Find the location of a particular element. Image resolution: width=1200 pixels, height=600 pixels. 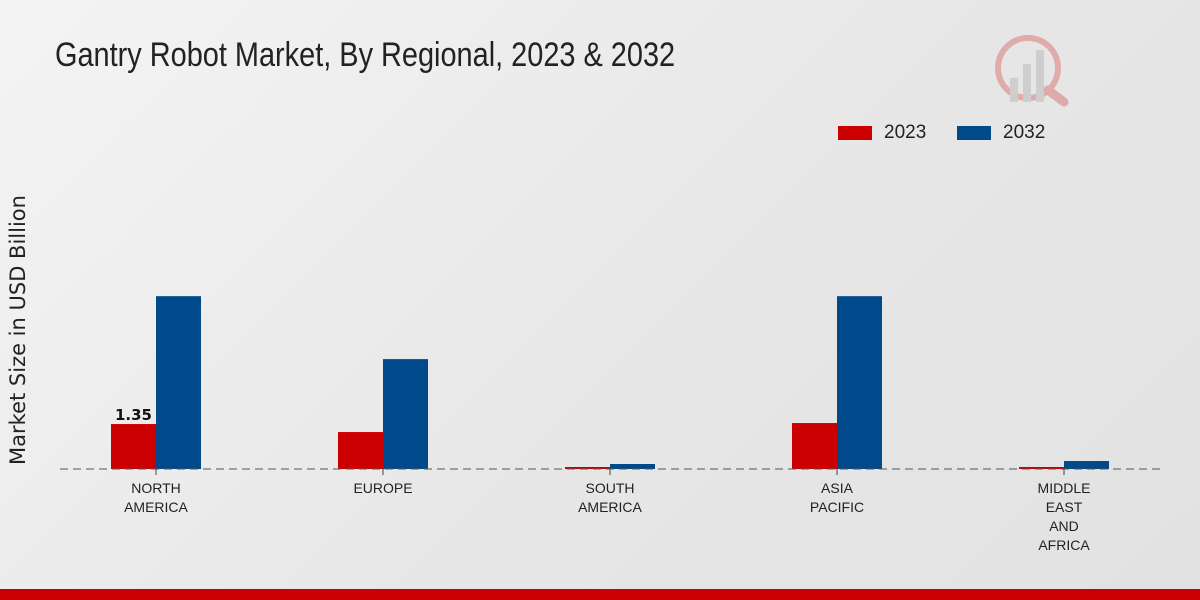

x-tick-label-0: AMERICA is located at coordinates (156, 507).